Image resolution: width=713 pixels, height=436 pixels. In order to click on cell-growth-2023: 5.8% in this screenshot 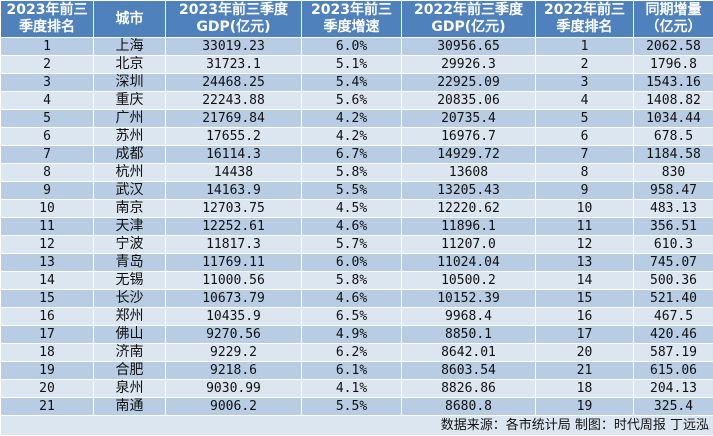, I will do `click(351, 172)`.